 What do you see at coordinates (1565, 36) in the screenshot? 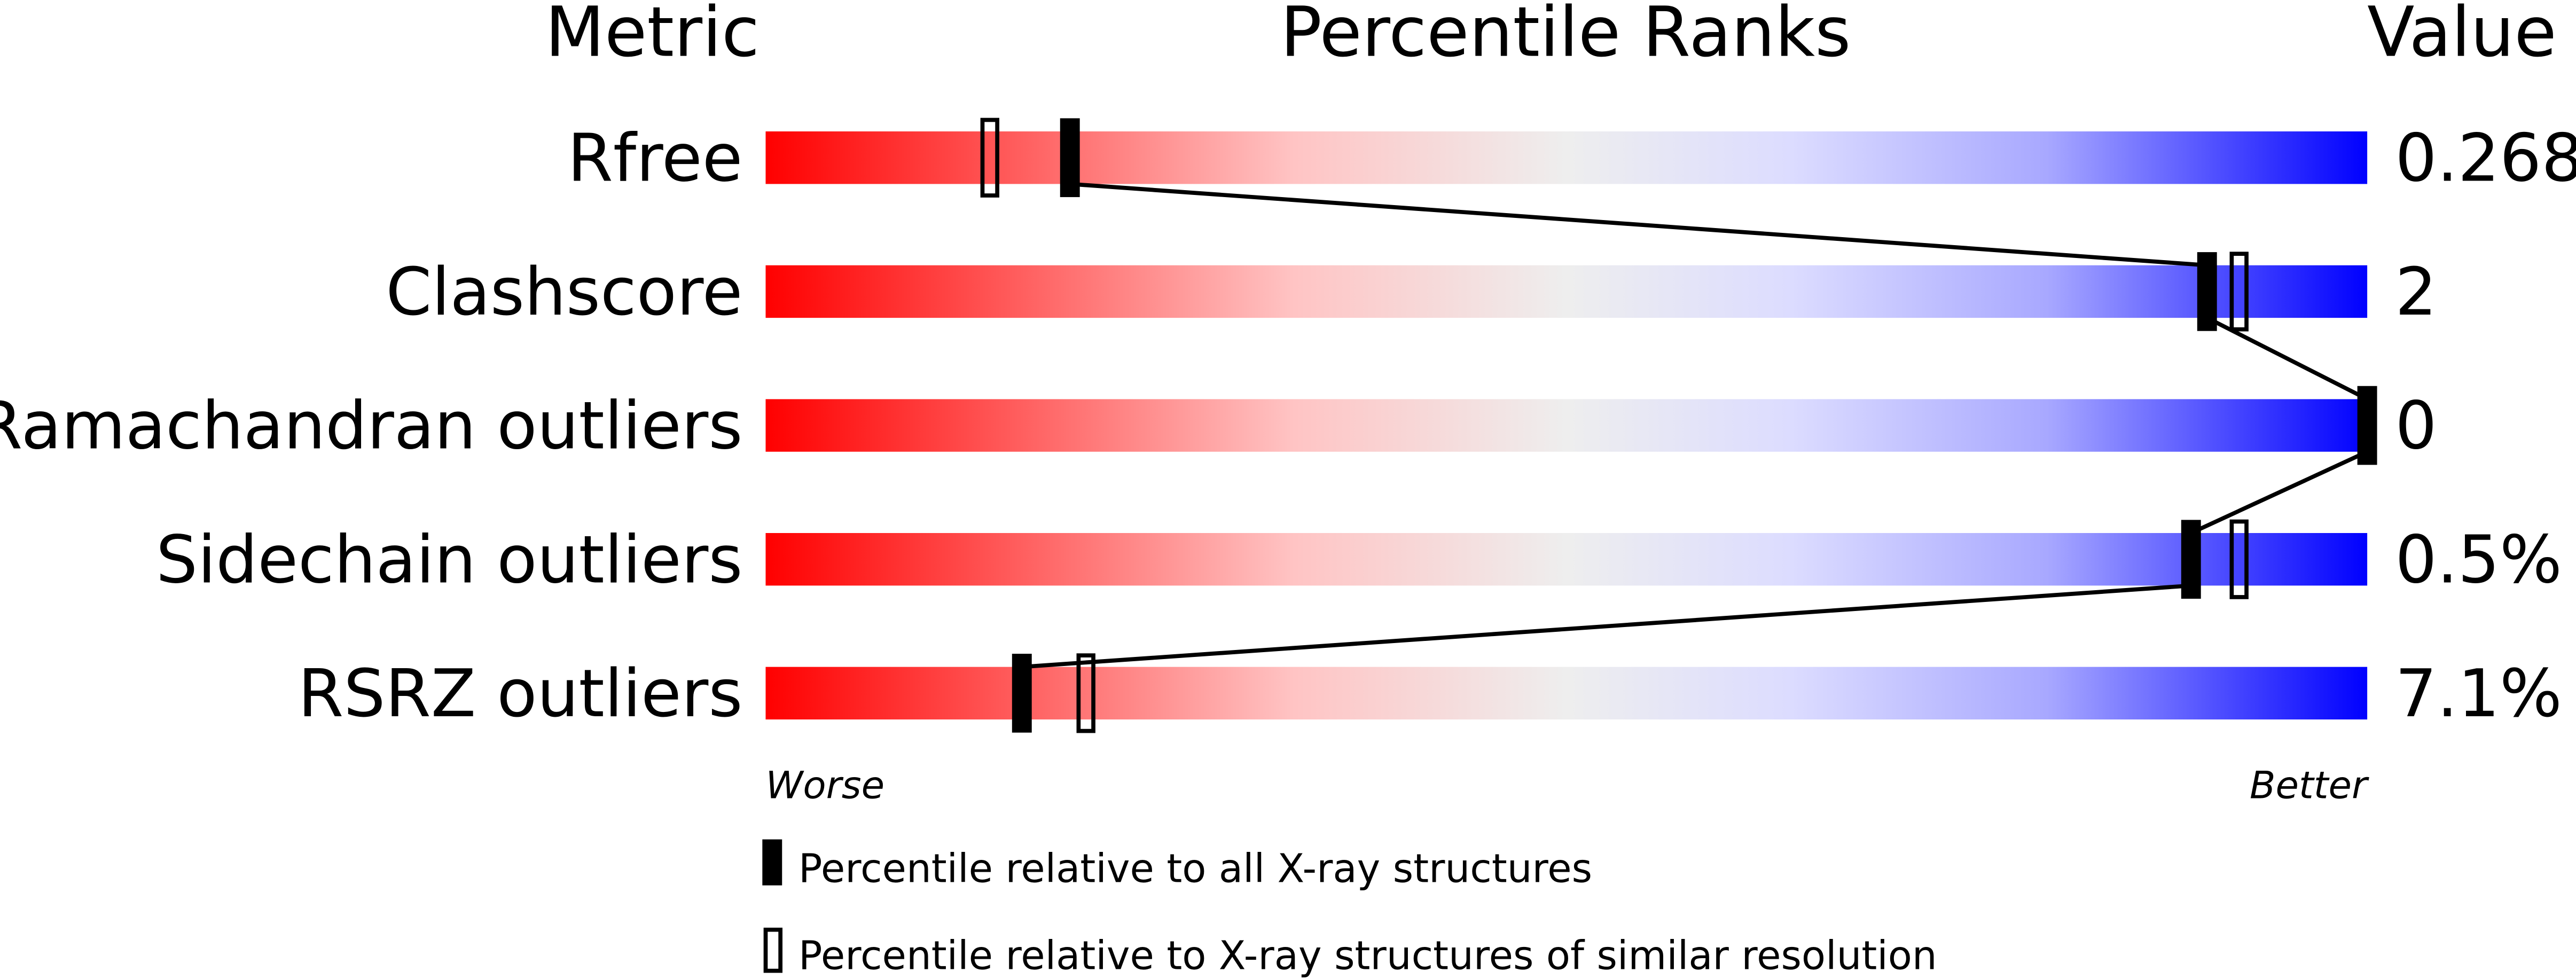
I see `header-percentile-ranks: Percentile Ranks` at bounding box center [1565, 36].